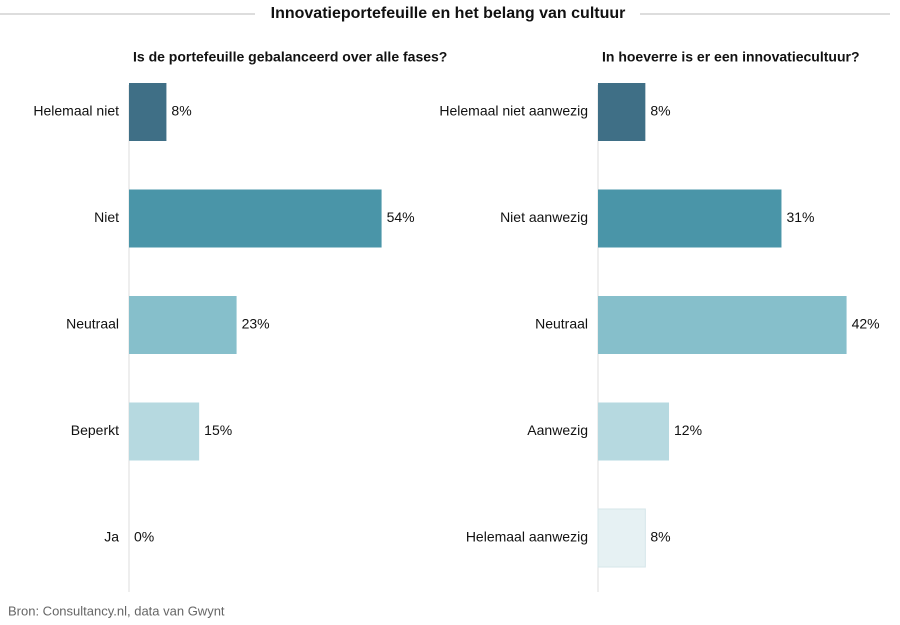  What do you see at coordinates (218, 430) in the screenshot?
I see `value-label: 15%` at bounding box center [218, 430].